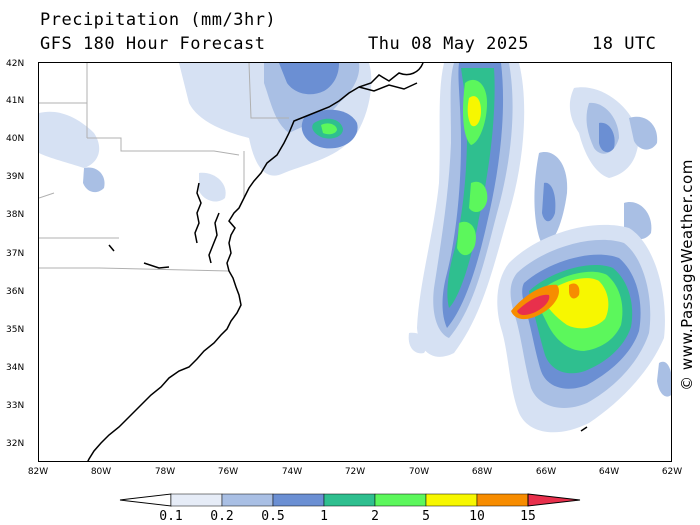 This screenshot has height=525, width=700. I want to click on lat-label-39n: 39N, so click(15, 177).